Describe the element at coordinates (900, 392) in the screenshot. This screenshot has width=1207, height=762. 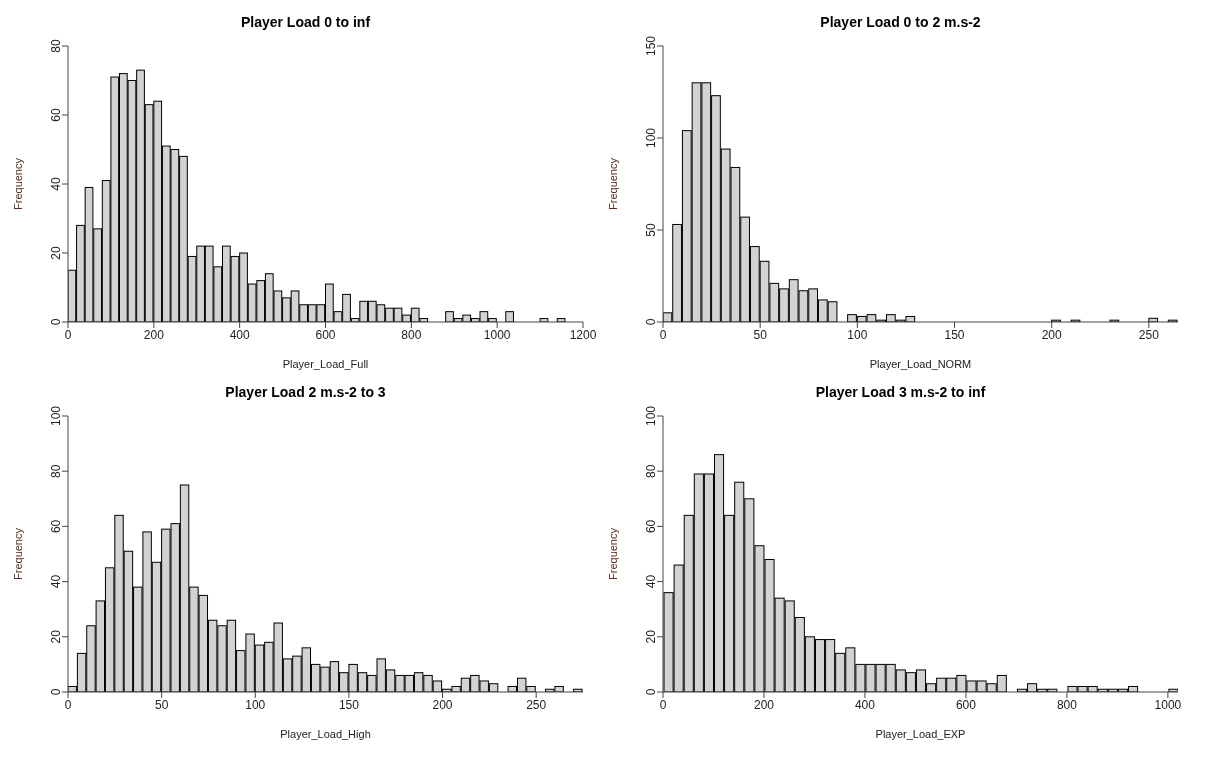
I see `chart-title: Player Load 3 m.s-2 to inf` at that location.